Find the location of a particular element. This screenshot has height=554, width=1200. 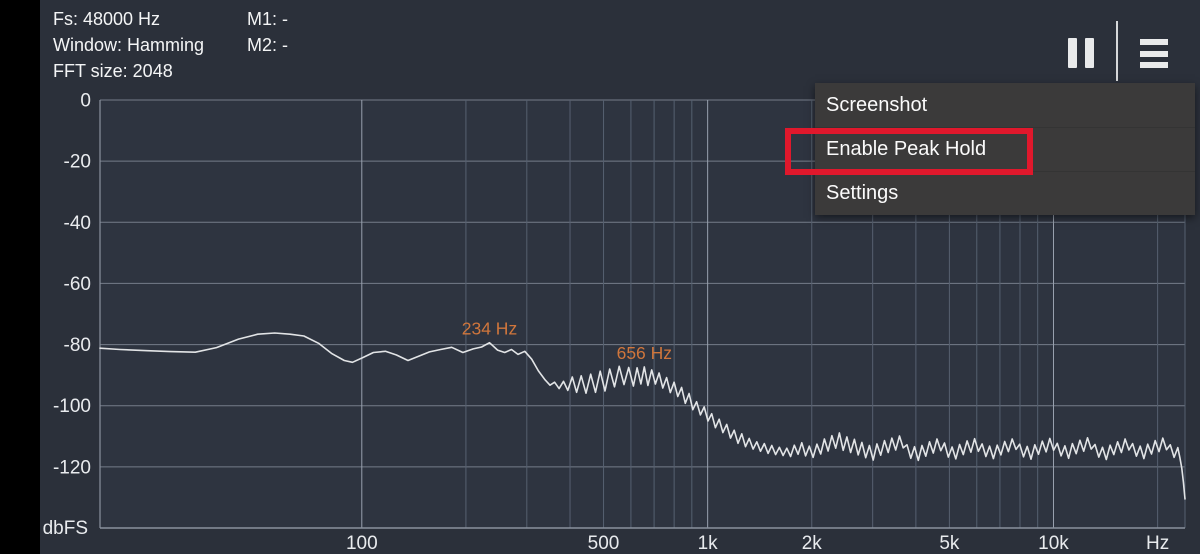

status-marker-m2: M2: - is located at coordinates (268, 45).